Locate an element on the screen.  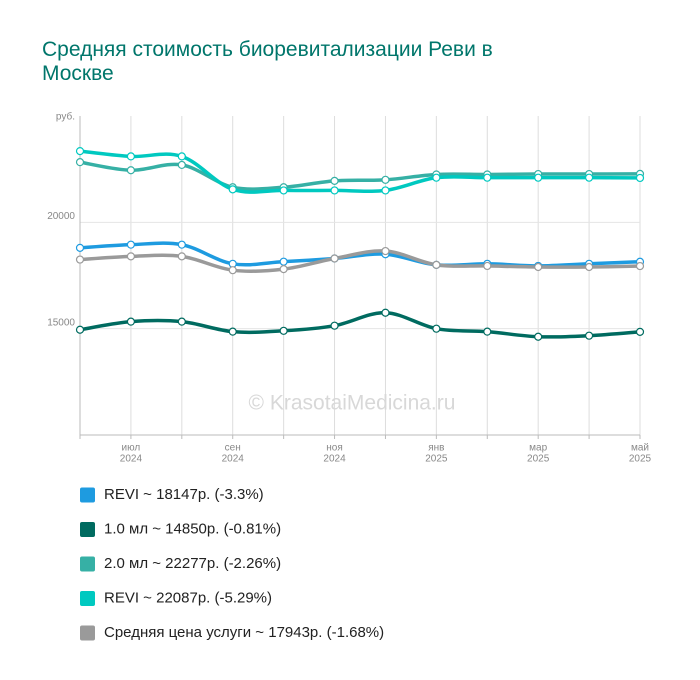
watermark: © KrasotaiMedicina.ru is located at coordinates (352, 403).